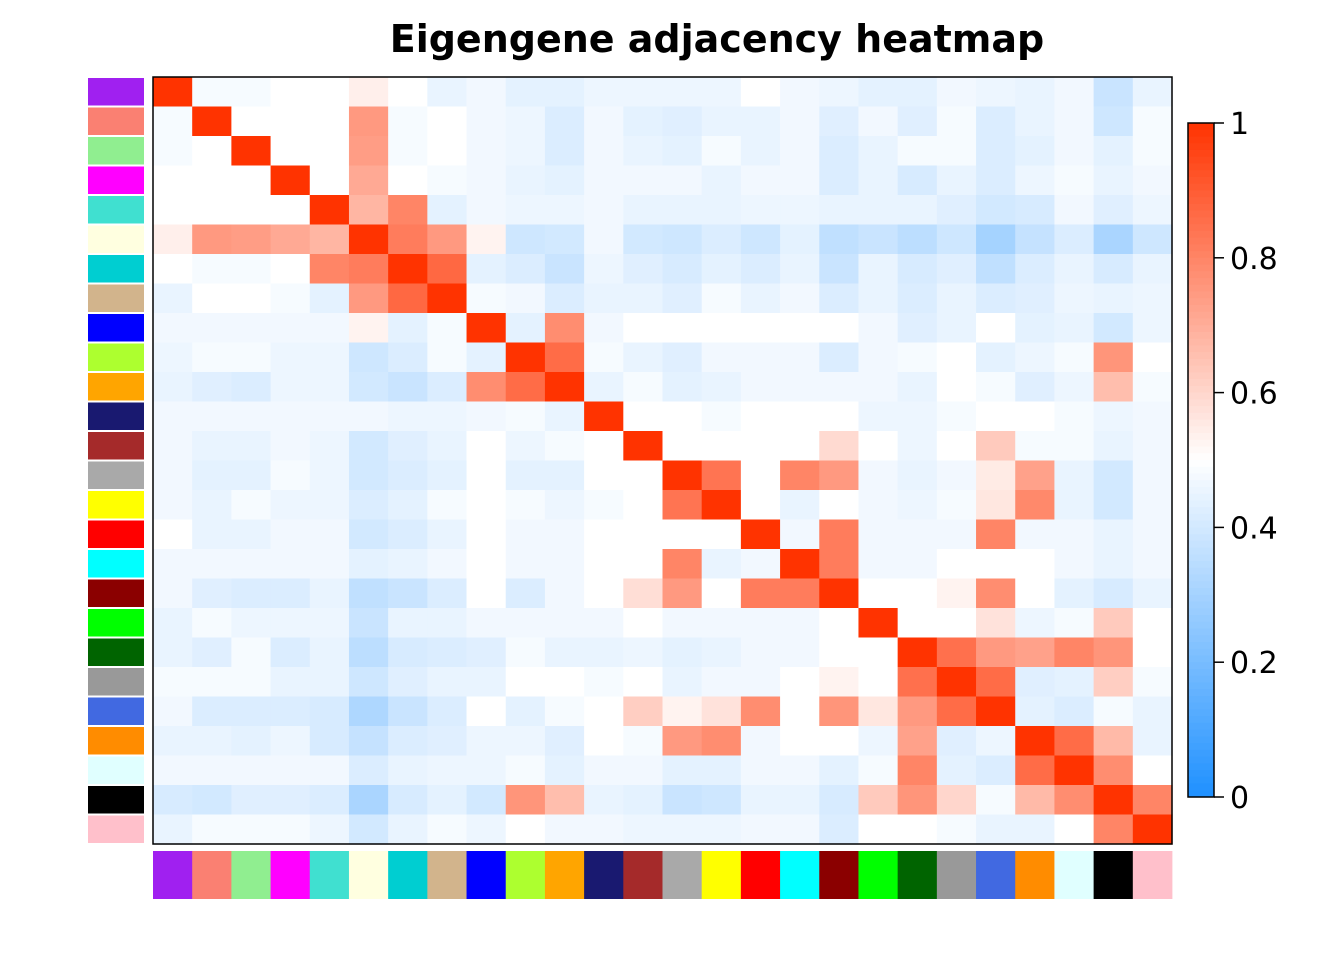 The image size is (1344, 960). I want to click on heatmap-cell-lightyellow-salmon, so click(212, 239).